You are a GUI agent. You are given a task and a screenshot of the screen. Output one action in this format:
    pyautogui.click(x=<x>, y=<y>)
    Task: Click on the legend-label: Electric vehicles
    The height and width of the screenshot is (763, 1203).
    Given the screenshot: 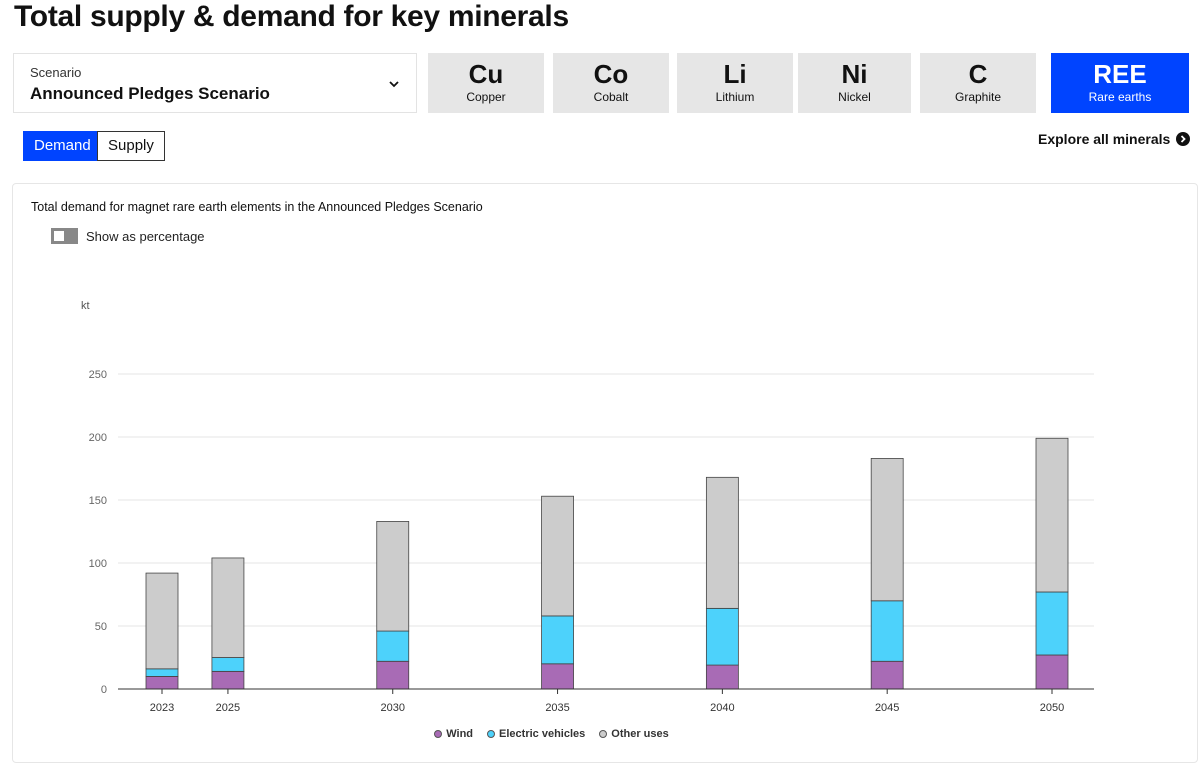 What is the action you would take?
    pyautogui.click(x=542, y=734)
    